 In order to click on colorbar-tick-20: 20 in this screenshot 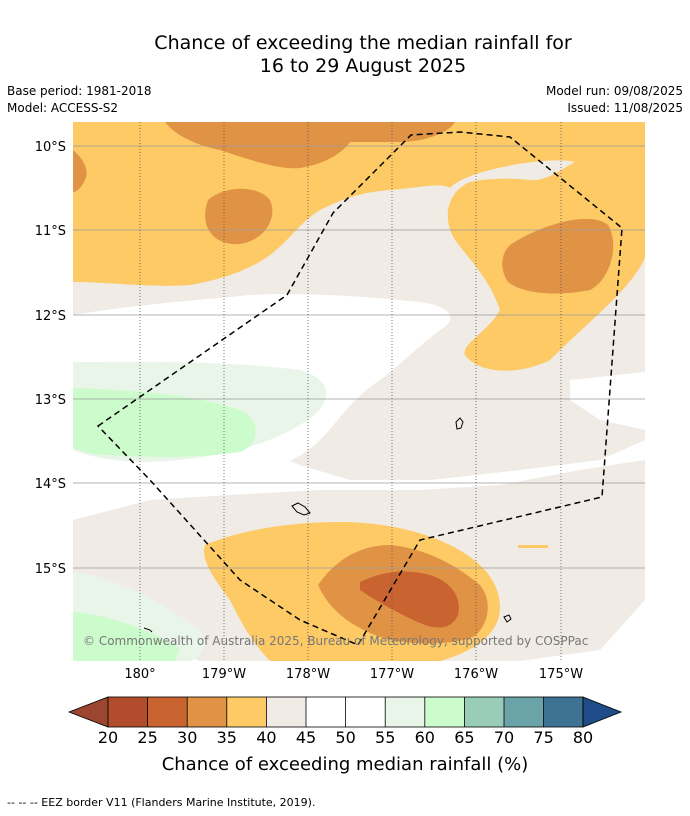, I will do `click(108, 737)`.